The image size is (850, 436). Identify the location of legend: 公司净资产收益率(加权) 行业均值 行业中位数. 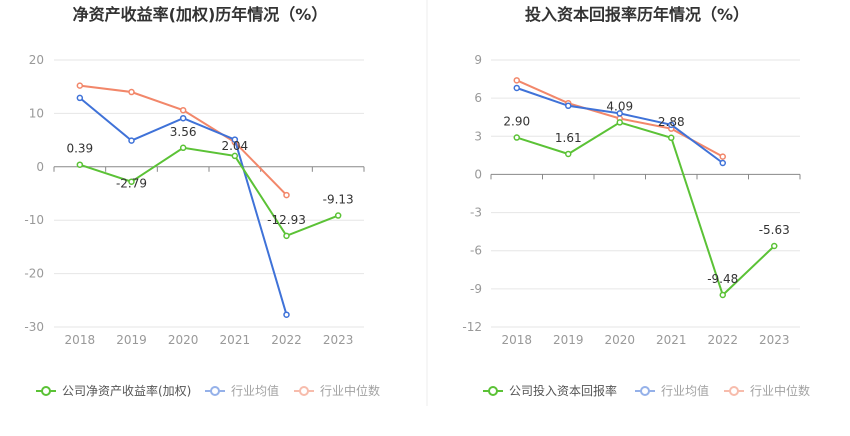
(208, 390).